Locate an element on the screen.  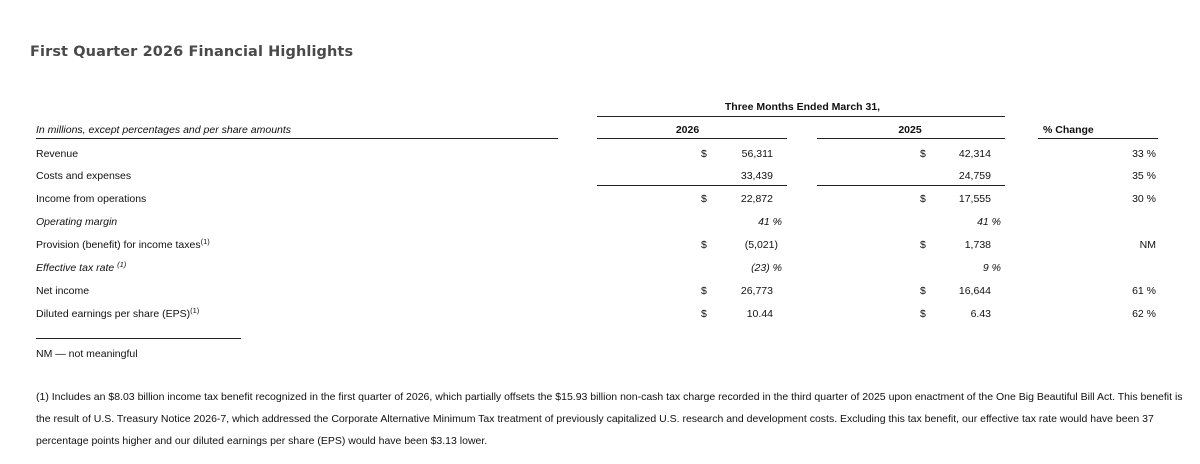
value-2026: (23) % is located at coordinates (766, 268).